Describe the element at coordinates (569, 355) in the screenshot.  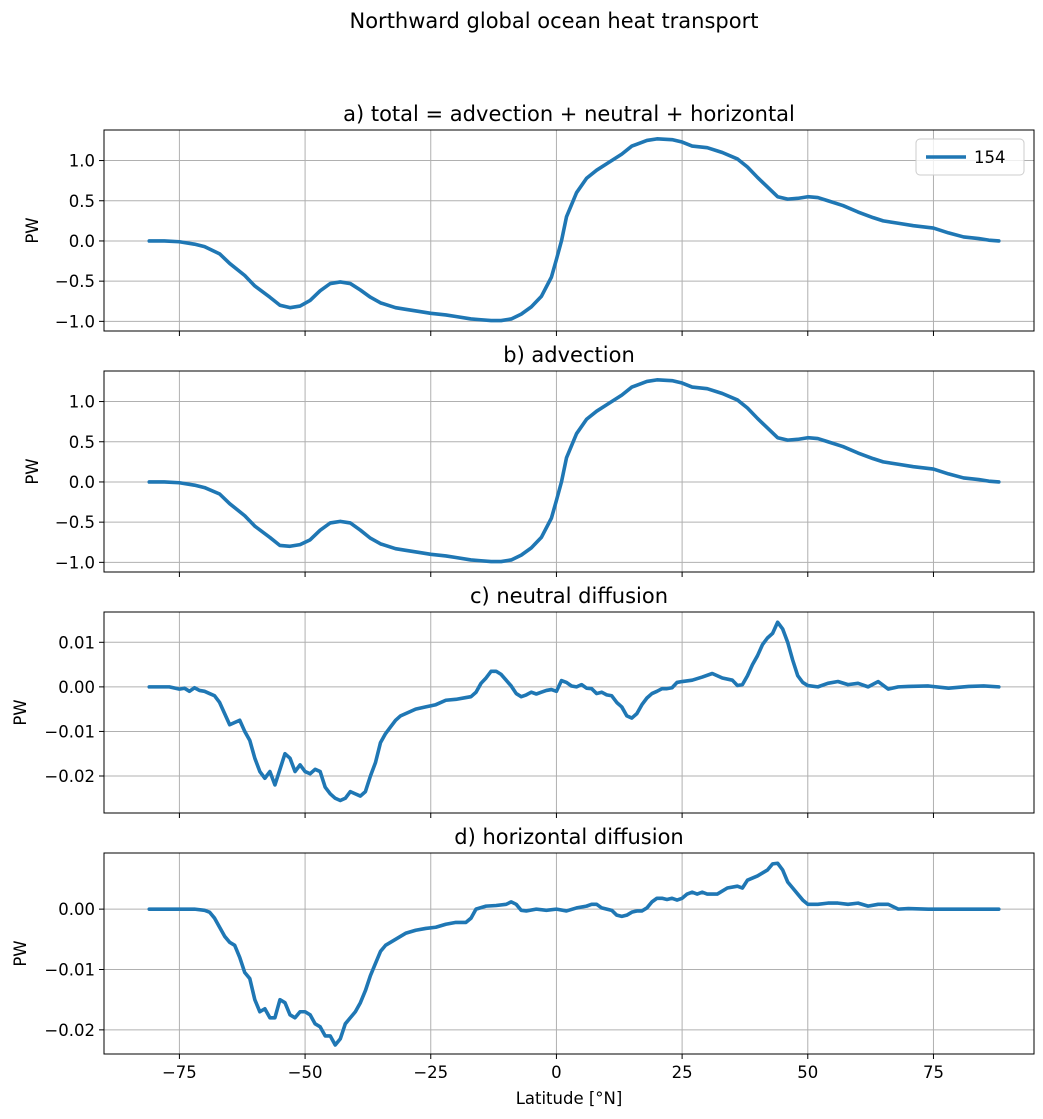
I see `subplot-title: b) advection` at that location.